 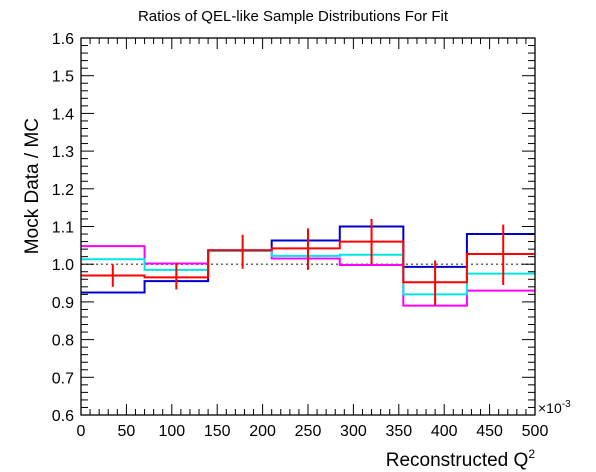 I want to click on series-2-histogram, so click(x=308, y=273).